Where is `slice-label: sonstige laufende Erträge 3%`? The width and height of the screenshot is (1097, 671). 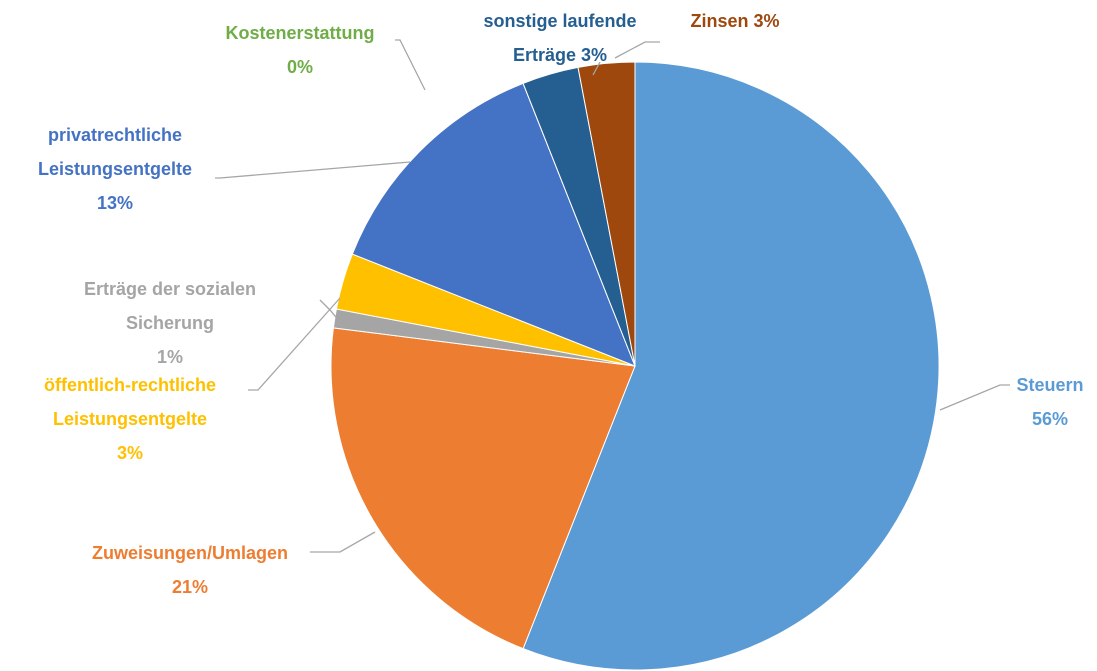 slice-label: sonstige laufende Erträge 3% is located at coordinates (560, 38).